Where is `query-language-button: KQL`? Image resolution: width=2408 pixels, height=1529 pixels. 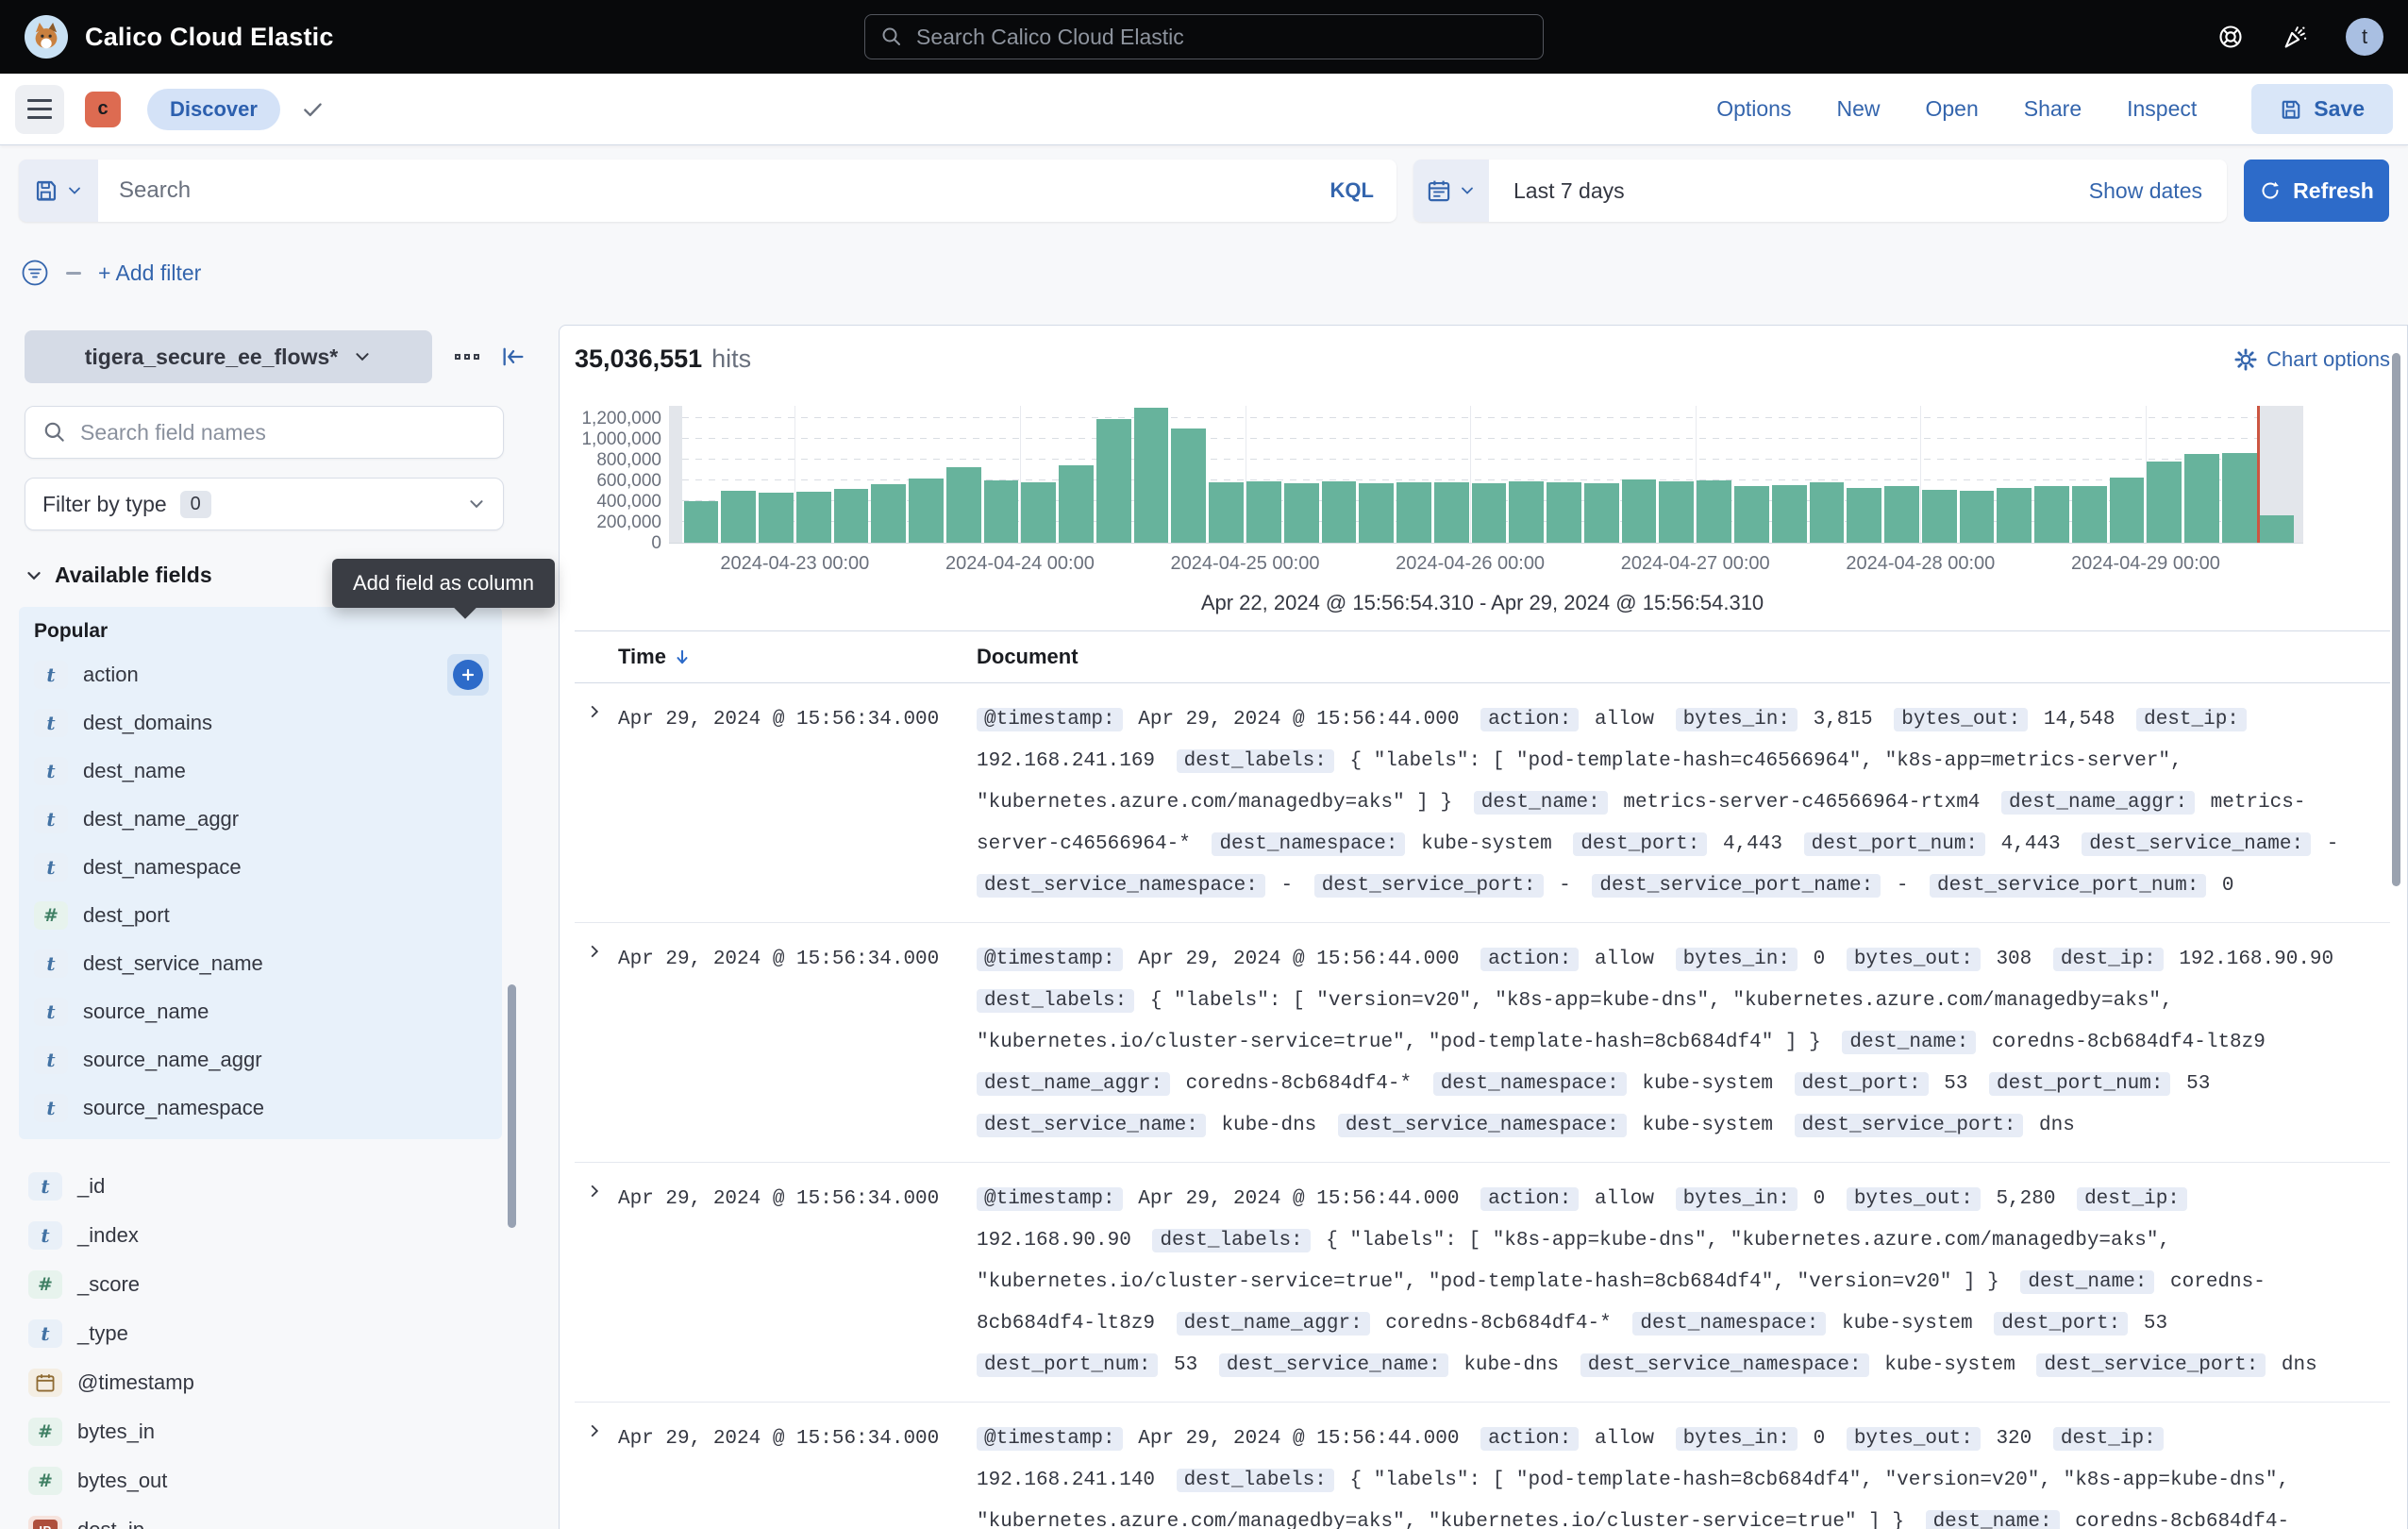 query-language-button: KQL is located at coordinates (1351, 191).